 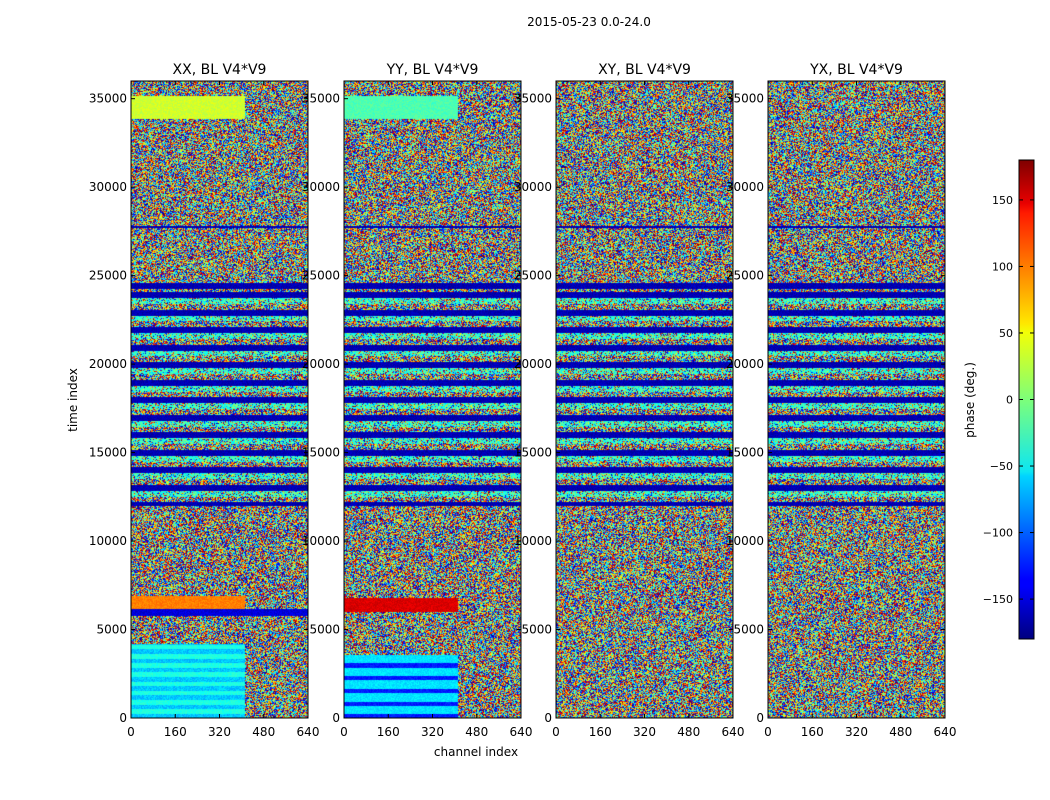 I want to click on panel-2-heatmap, so click(x=644, y=399).